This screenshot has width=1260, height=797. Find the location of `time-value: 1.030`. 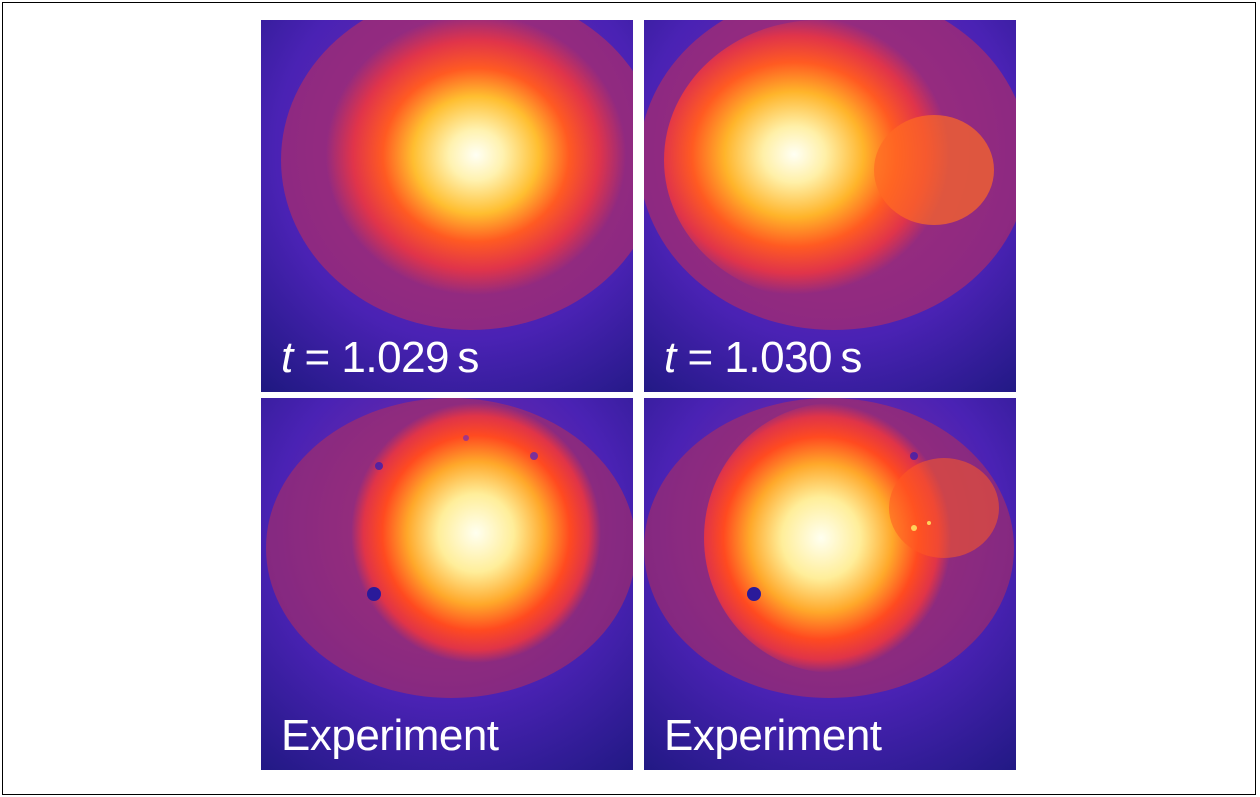

time-value: 1.030 is located at coordinates (778, 357).